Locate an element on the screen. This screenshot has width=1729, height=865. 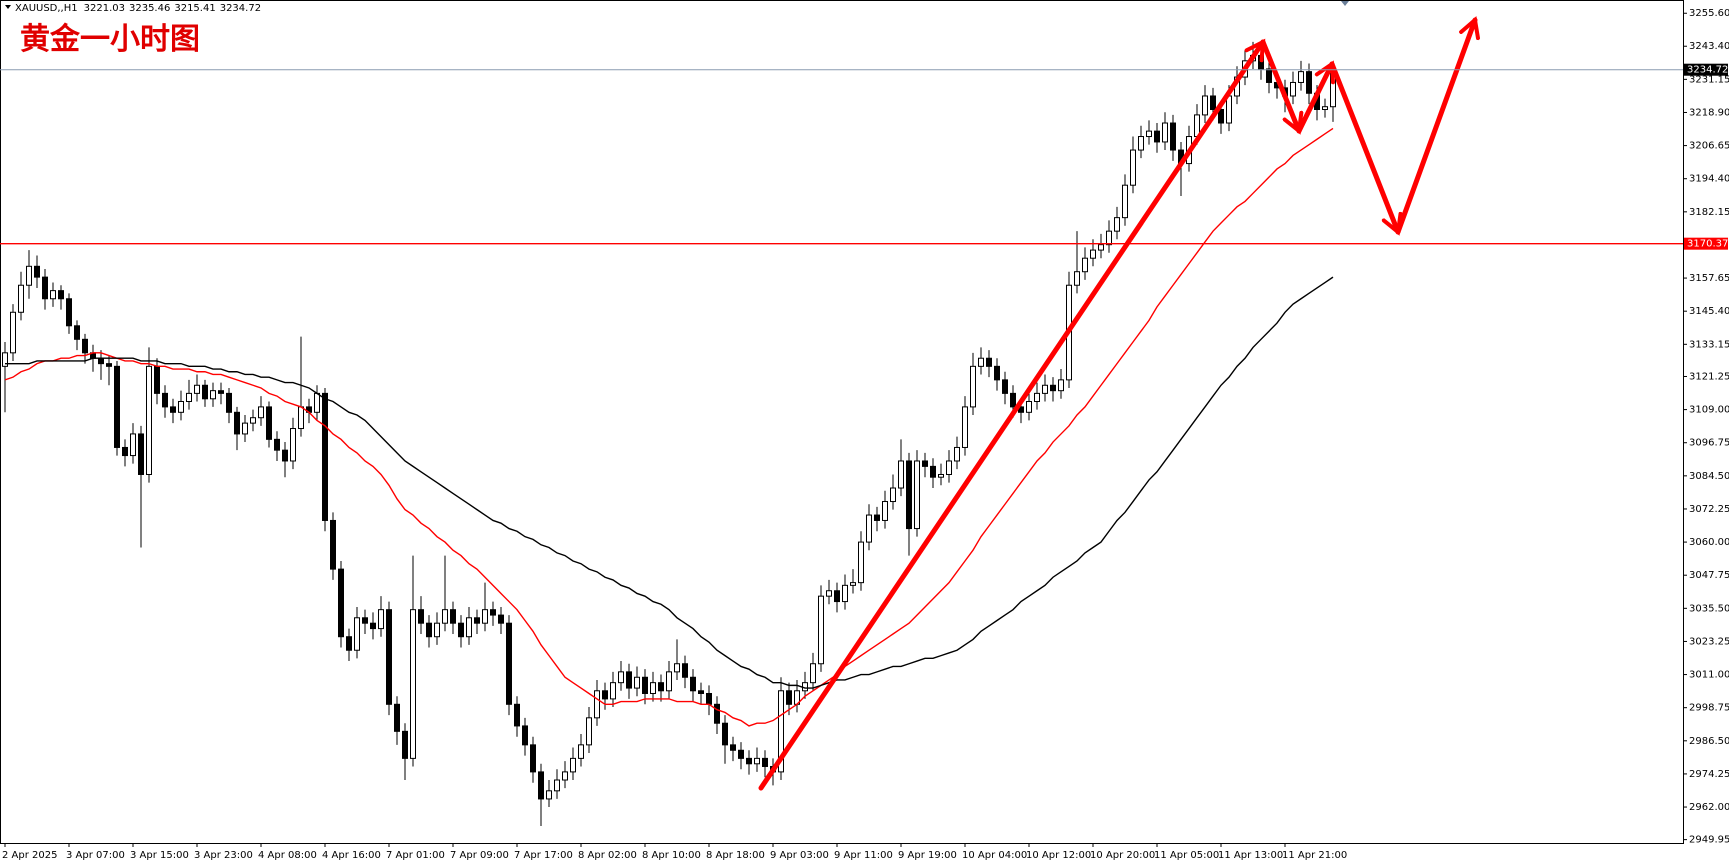
y-tick-label: 3035.50 is located at coordinates (1709, 608).